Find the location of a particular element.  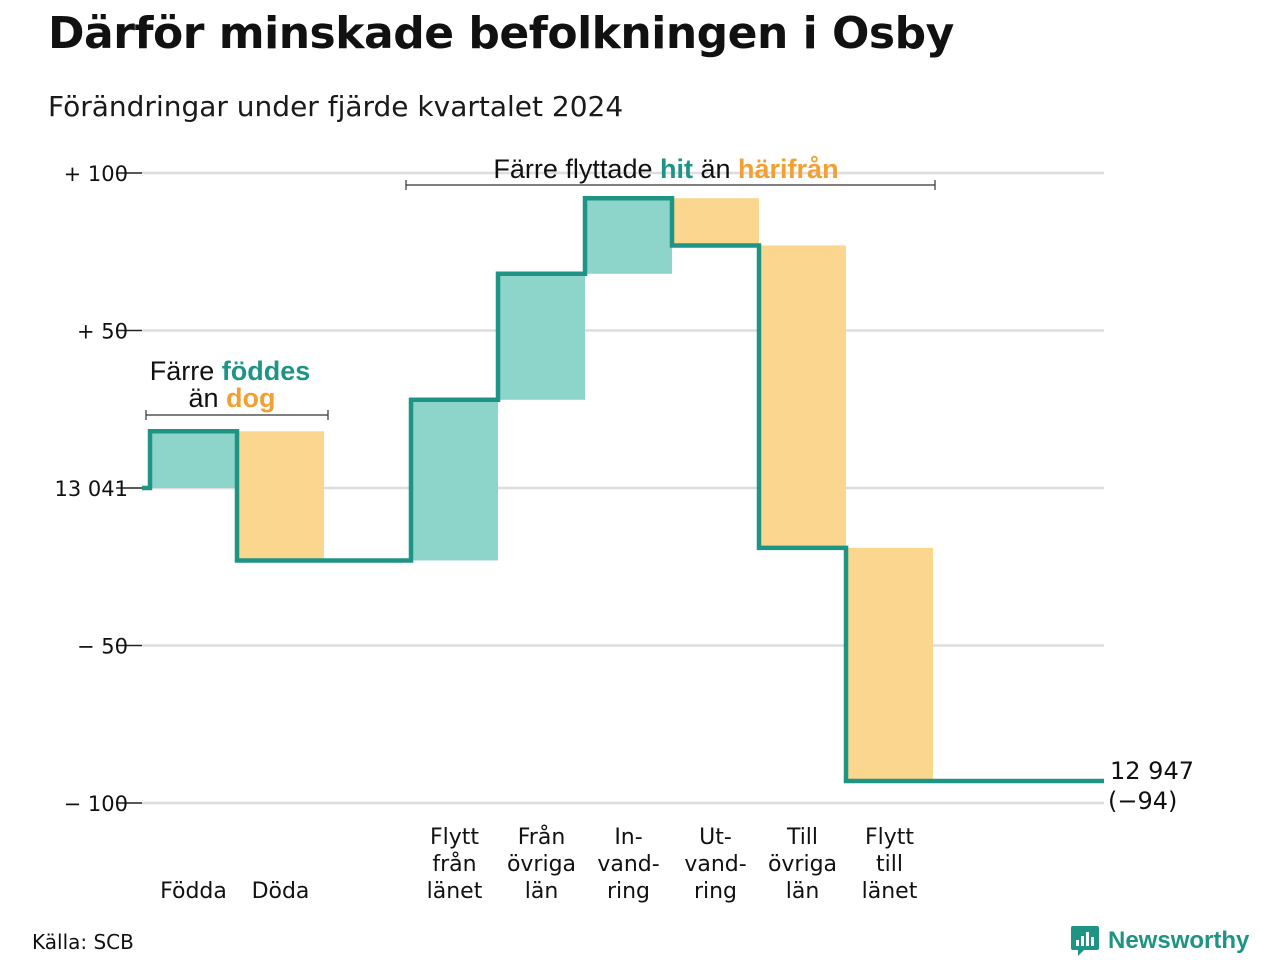

births-annotation-line1: Färre föddes is located at coordinates (230, 371).